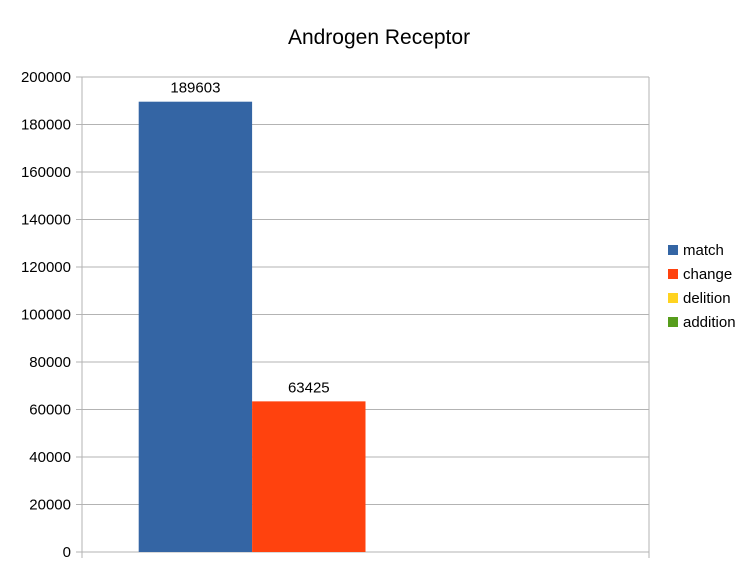 The width and height of the screenshot is (756, 573). What do you see at coordinates (309, 387) in the screenshot?
I see `data-label-change: 63425` at bounding box center [309, 387].